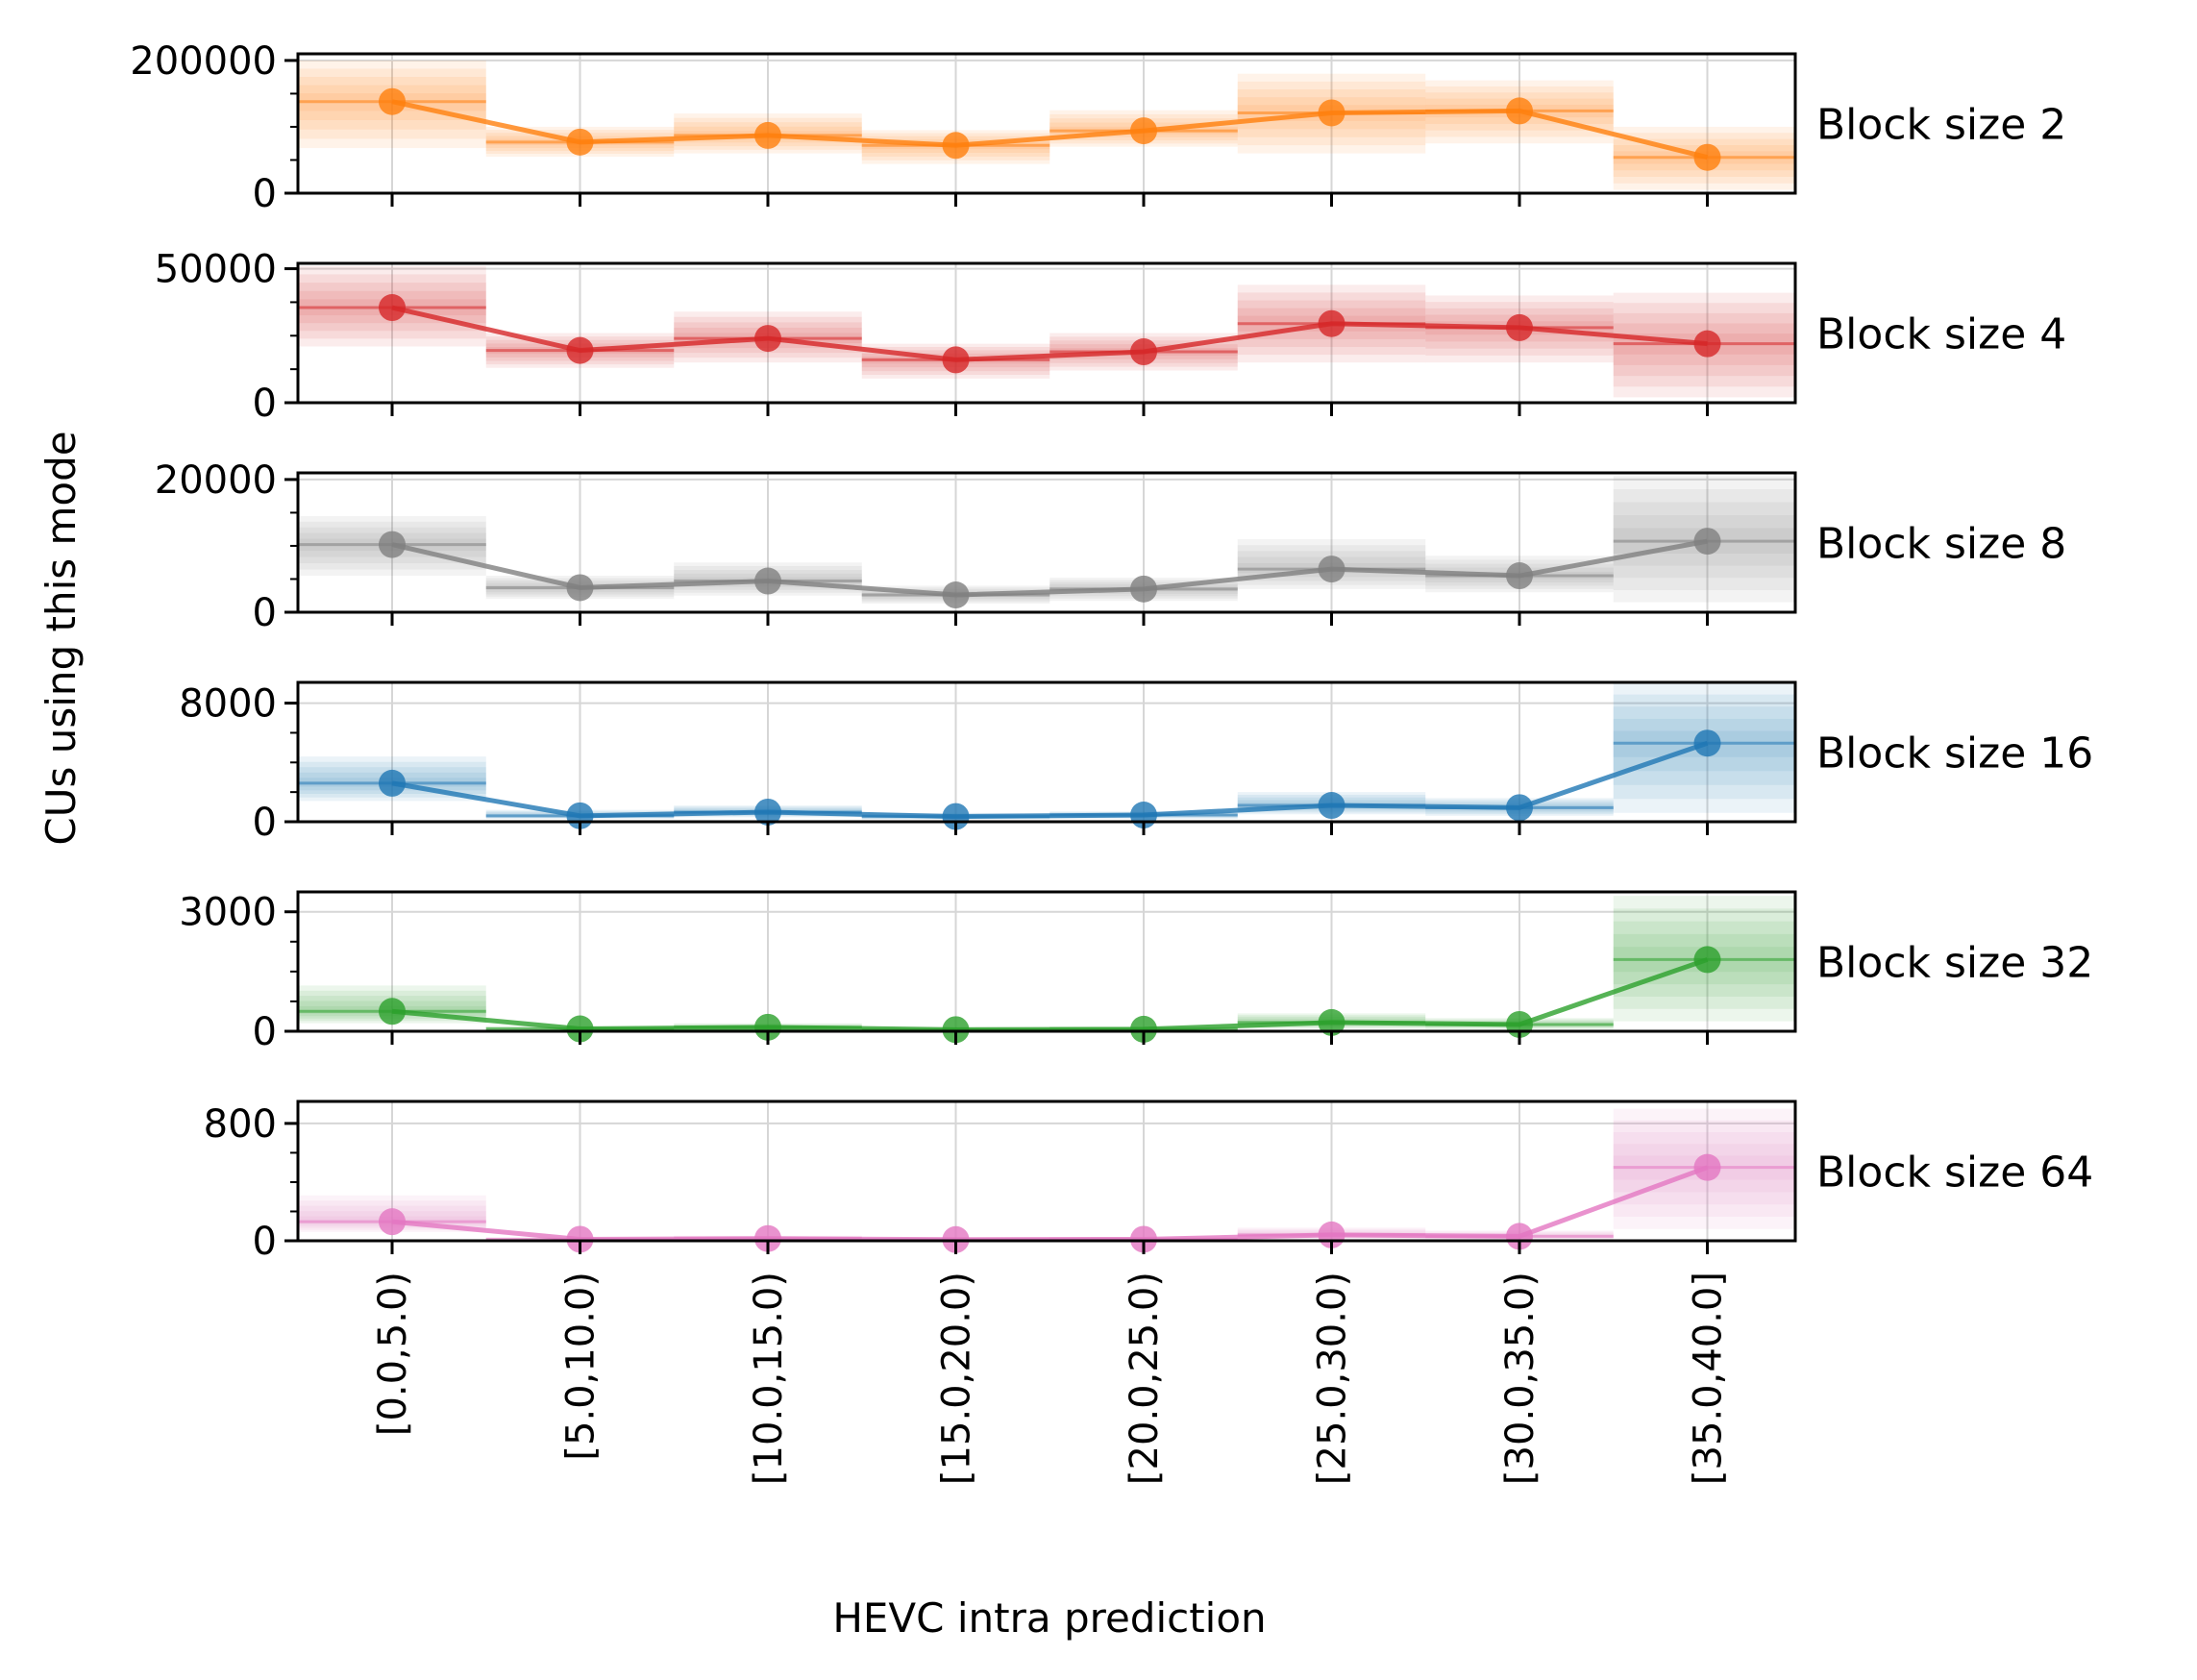 The width and height of the screenshot is (2197, 1680). Describe the element at coordinates (216, 270) in the screenshot. I see `y-tick-label: 50000` at that location.